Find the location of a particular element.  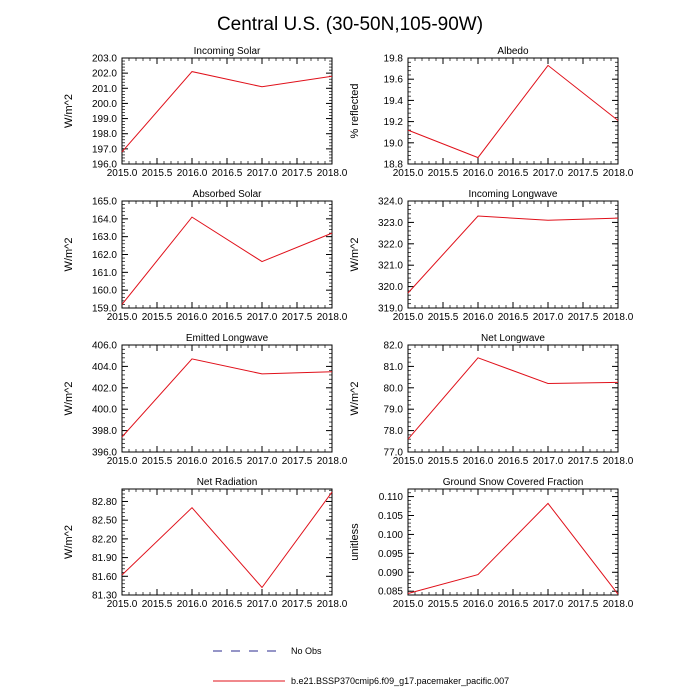

panel-title: Albedo is located at coordinates (513, 51).